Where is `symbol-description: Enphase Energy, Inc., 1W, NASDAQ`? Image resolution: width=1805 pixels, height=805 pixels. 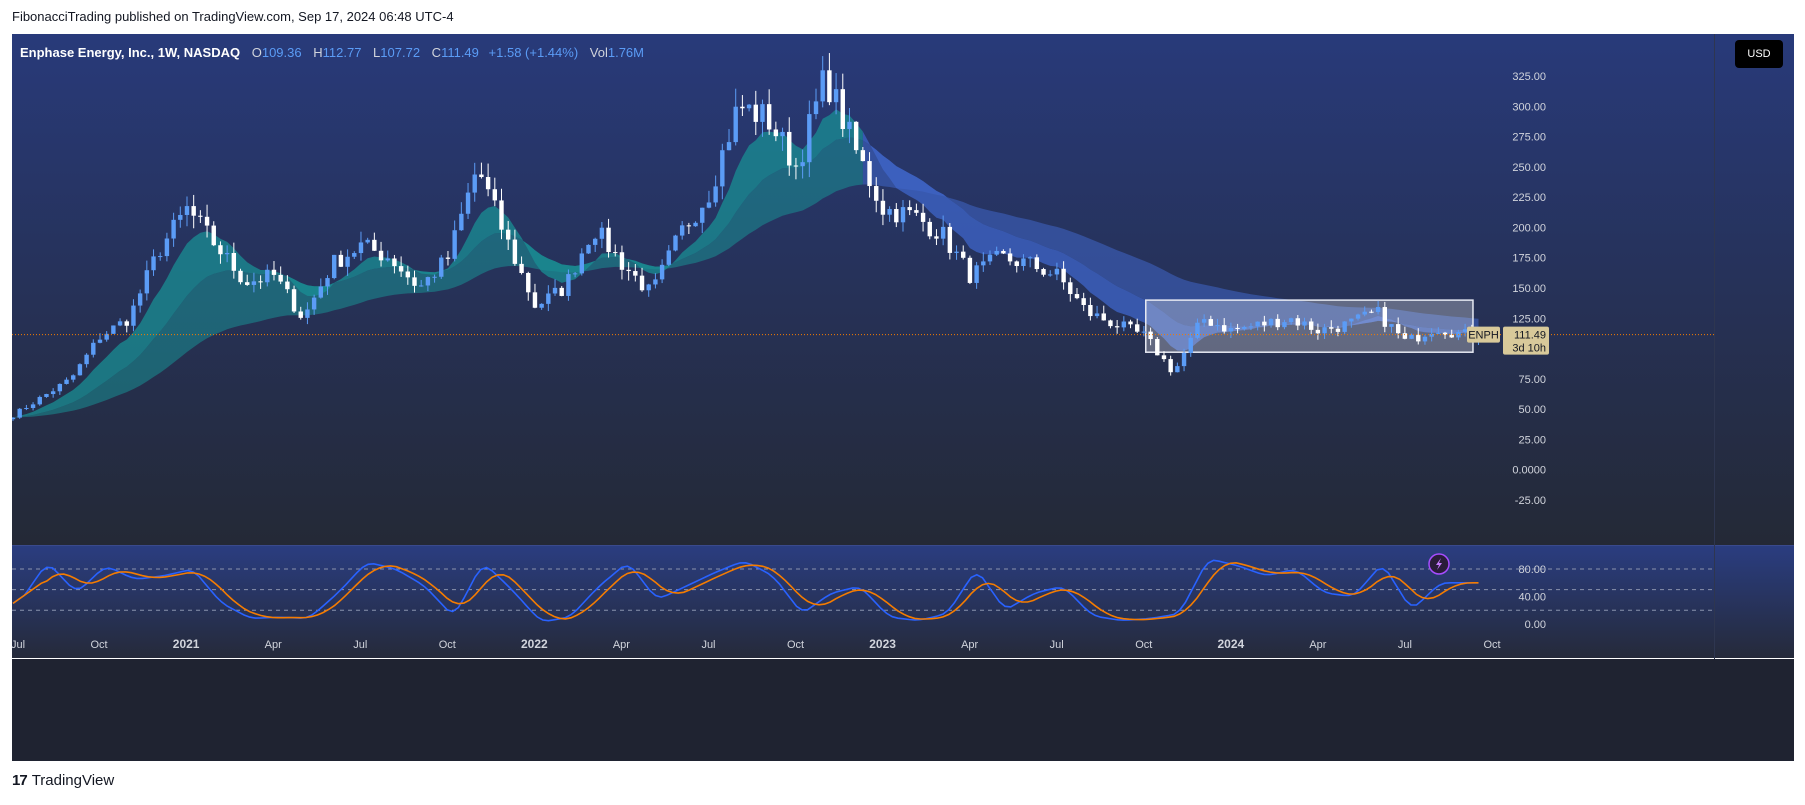 symbol-description: Enphase Energy, Inc., 1W, NASDAQ is located at coordinates (130, 52).